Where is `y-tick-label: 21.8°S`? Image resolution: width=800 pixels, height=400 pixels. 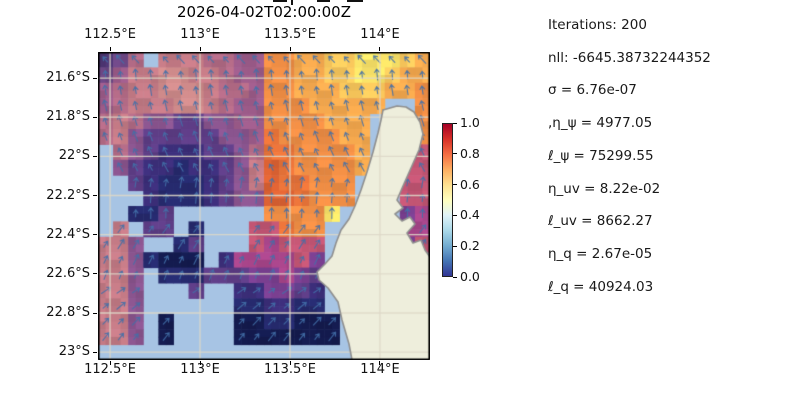
y-tick-label: 21.8°S is located at coordinates (68, 117).